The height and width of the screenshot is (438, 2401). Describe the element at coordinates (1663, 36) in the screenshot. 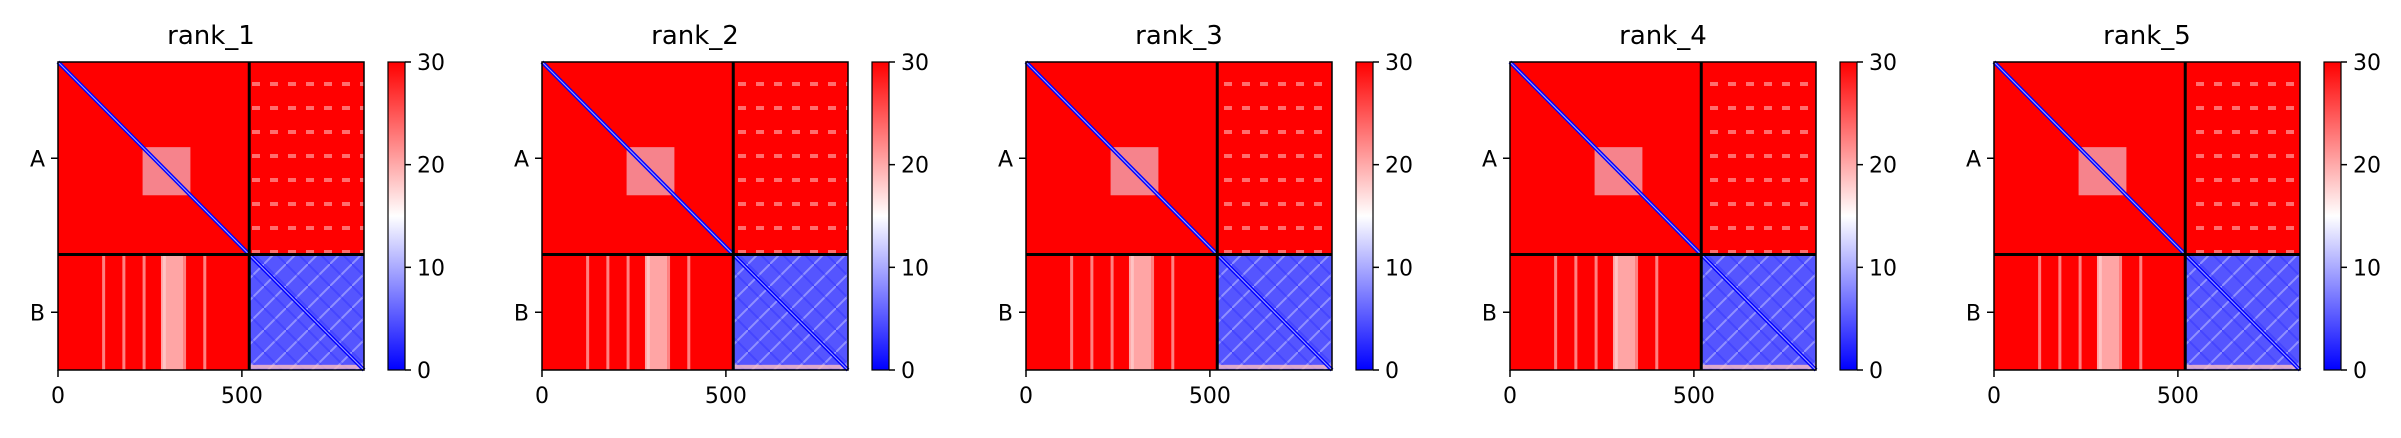

I see `panel-title: rank_4` at that location.